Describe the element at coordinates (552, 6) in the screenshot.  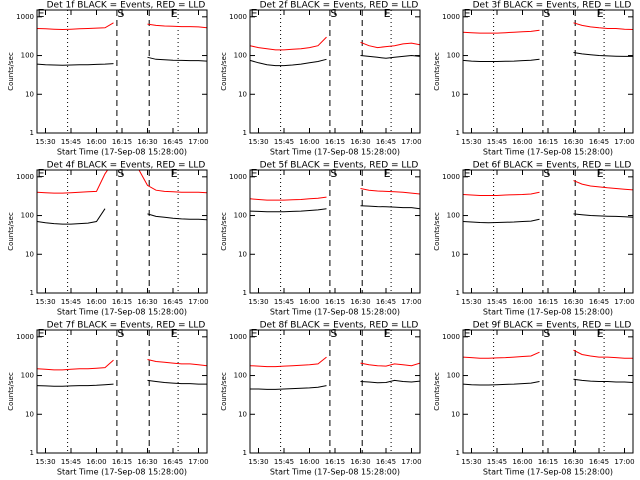
I see `chart-title: Det 3f BLACK = Events, RED = LLD` at that location.